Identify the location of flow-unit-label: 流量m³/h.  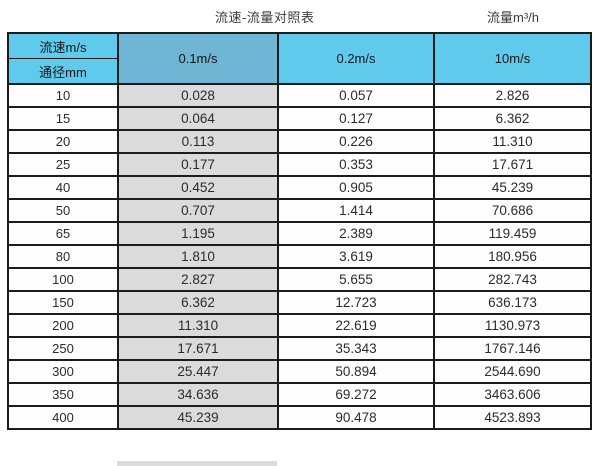
(513, 17).